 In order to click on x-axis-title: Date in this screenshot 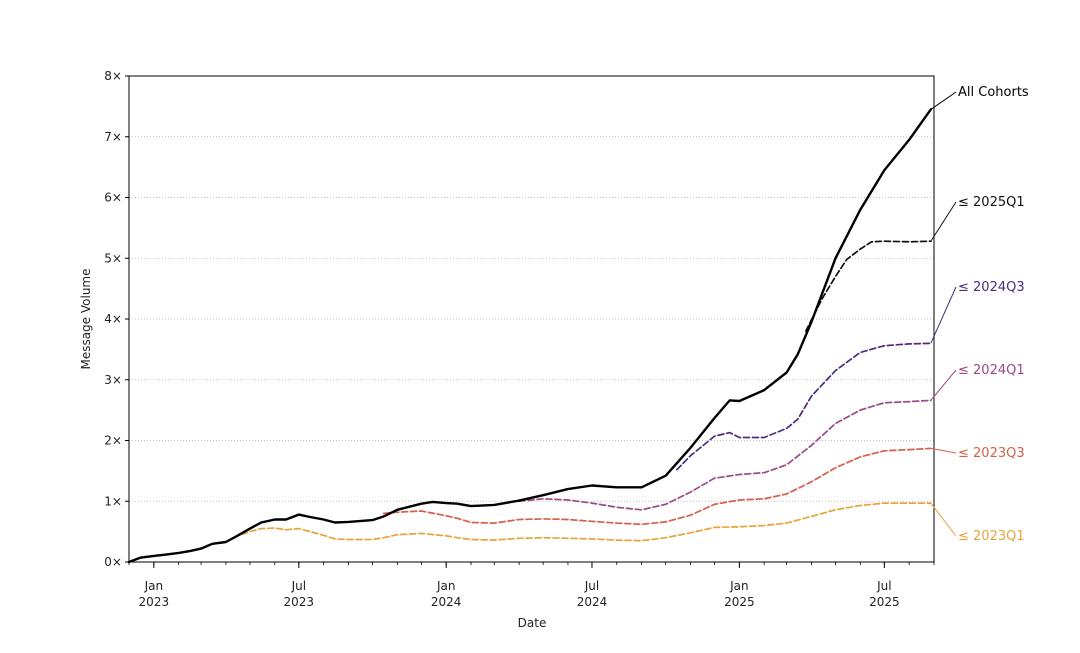, I will do `click(532, 623)`.